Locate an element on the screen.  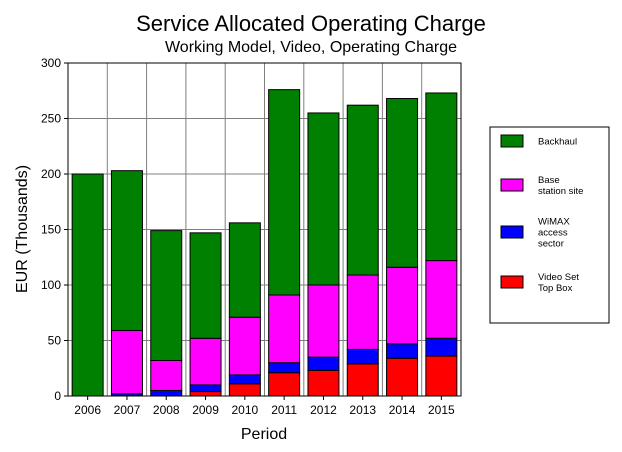
y-tick-label: 100 is located at coordinates (51, 285).